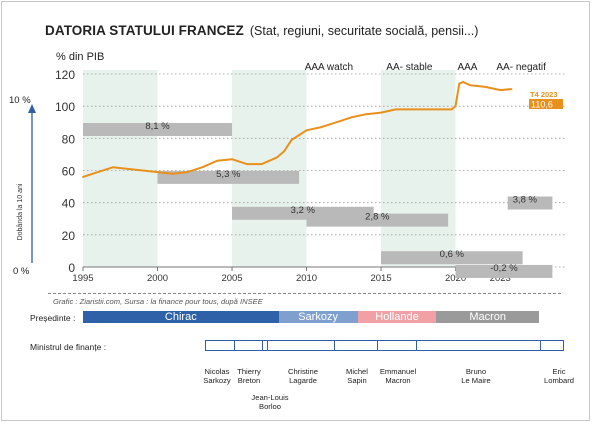 The image size is (593, 424). I want to click on end-value-label: 110,6, so click(542, 105).